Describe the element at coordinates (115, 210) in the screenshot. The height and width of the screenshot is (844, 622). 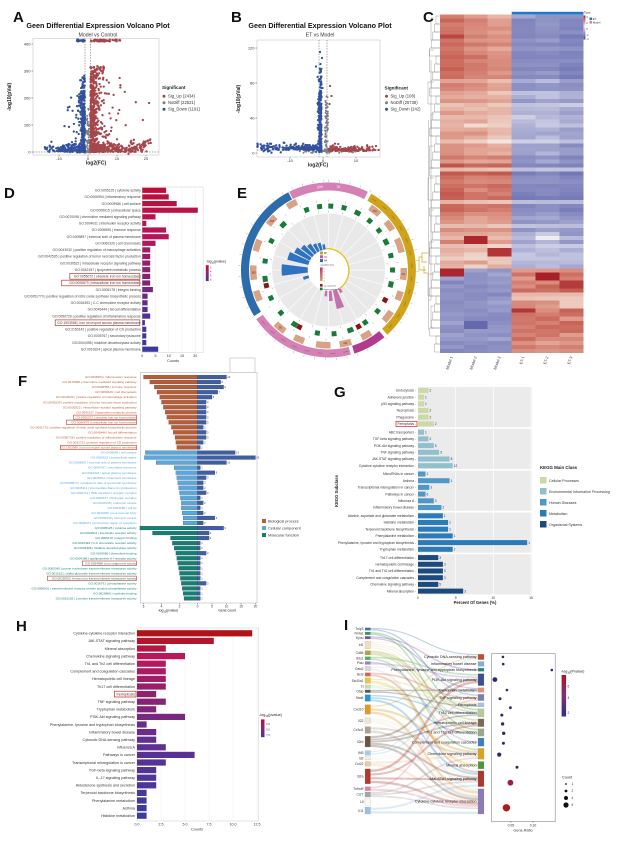
I see `svg-text:GO:0005615 | extracellular spa: GO:0005615 | extracellular space` at that location.